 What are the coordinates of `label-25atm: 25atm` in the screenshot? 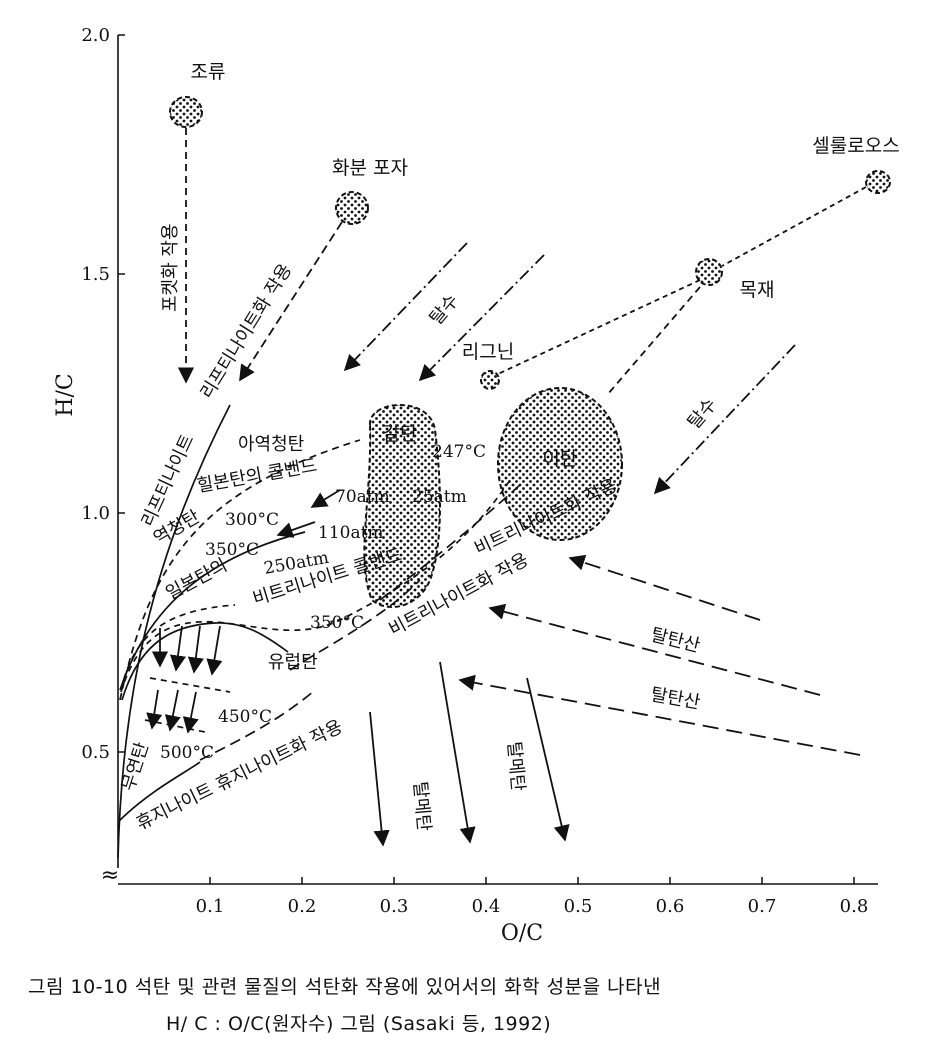 It's located at (439, 497).